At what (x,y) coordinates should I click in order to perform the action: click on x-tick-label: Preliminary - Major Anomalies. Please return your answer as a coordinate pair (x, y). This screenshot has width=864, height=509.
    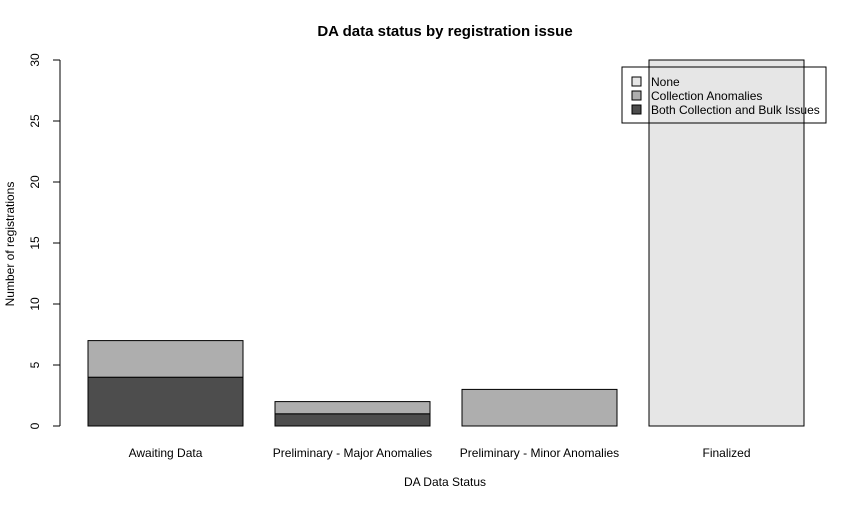
    Looking at the image, I should click on (352, 453).